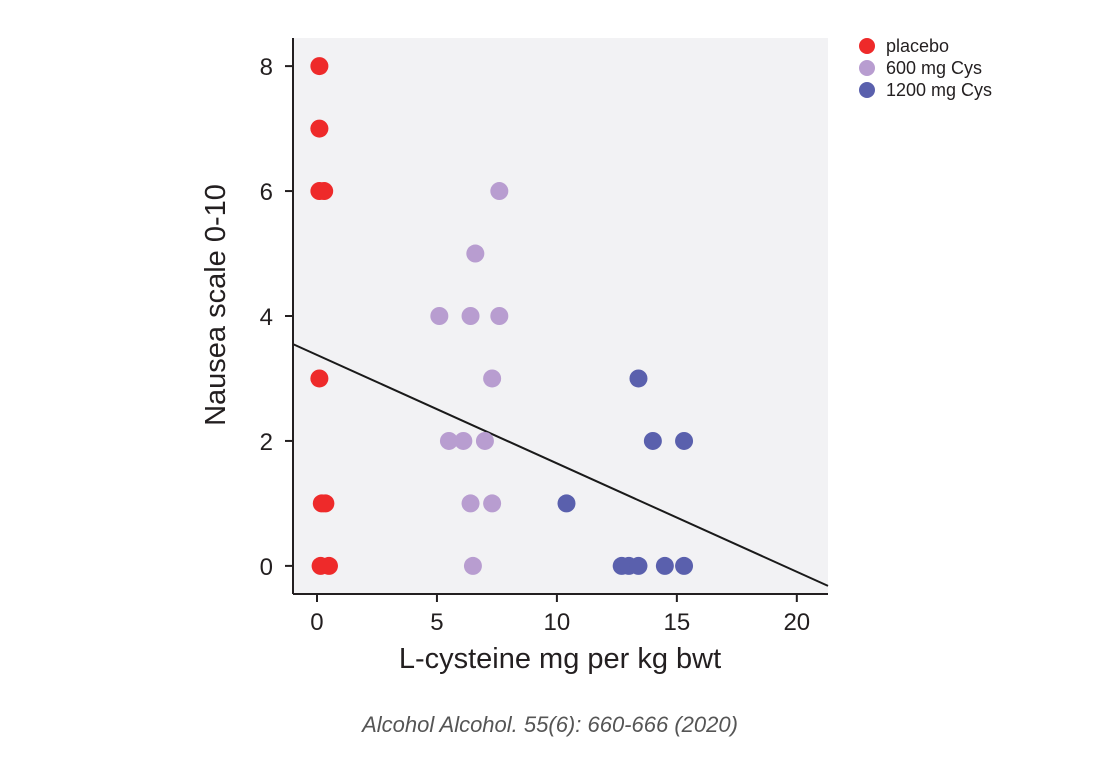 This screenshot has height=769, width=1100. I want to click on x-tick-label-5: 5, so click(436, 622).